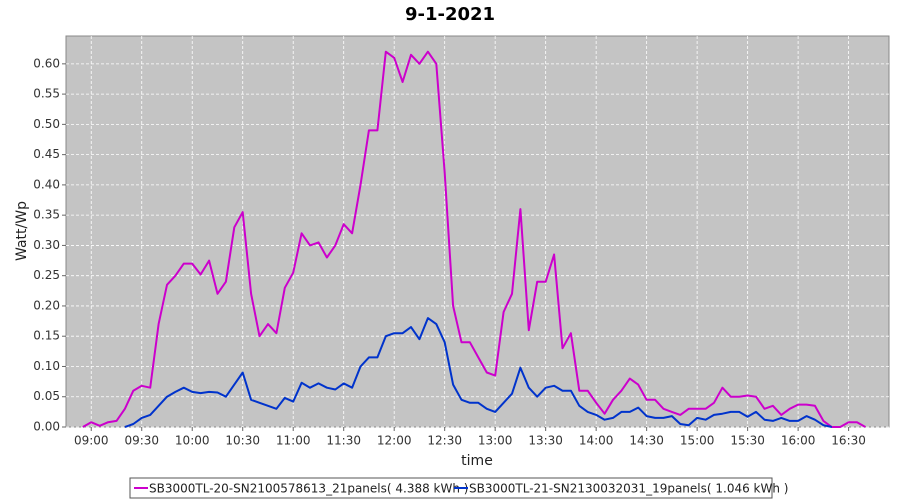 This screenshot has width=900, height=500. Describe the element at coordinates (242, 441) in the screenshot. I see `x-tick-label: 10:30` at that location.